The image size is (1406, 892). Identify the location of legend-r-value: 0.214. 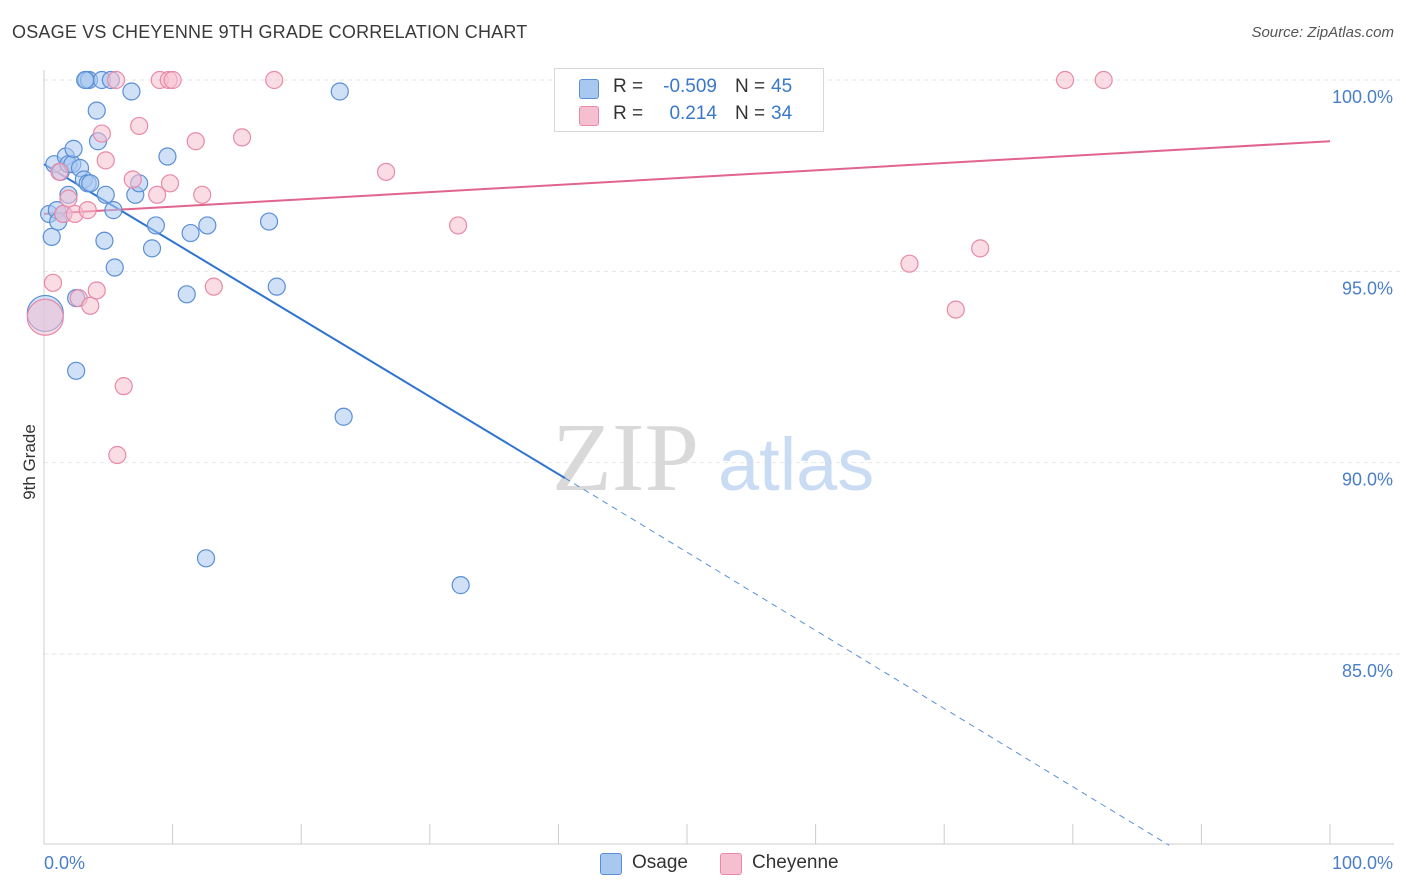
(693, 113).